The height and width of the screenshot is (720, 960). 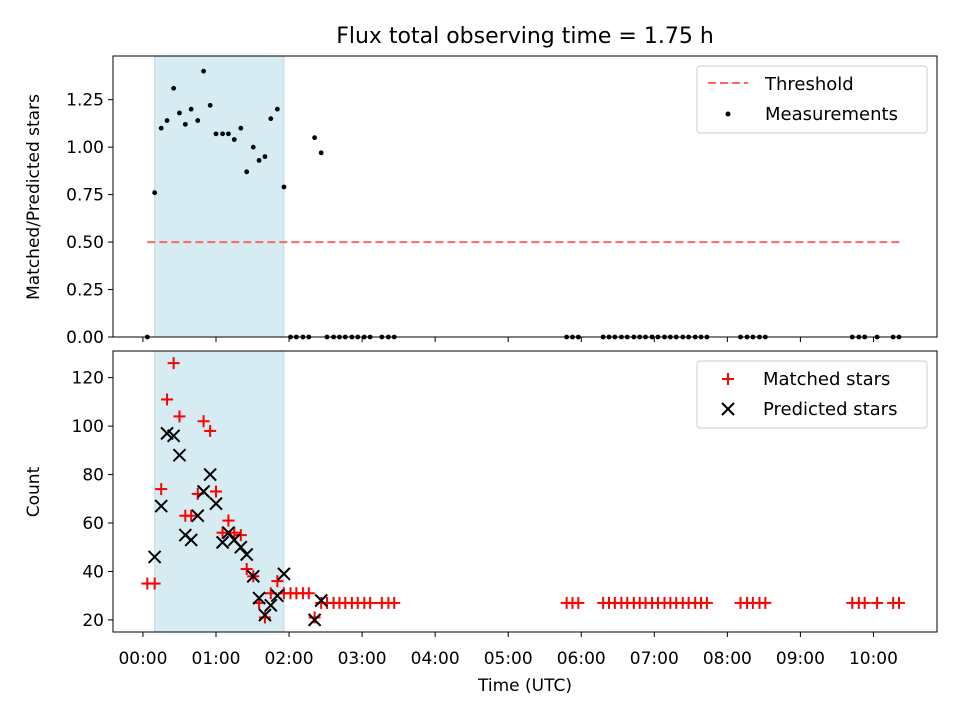 What do you see at coordinates (85, 148) in the screenshot?
I see `top-y-tick-label: 1.00` at bounding box center [85, 148].